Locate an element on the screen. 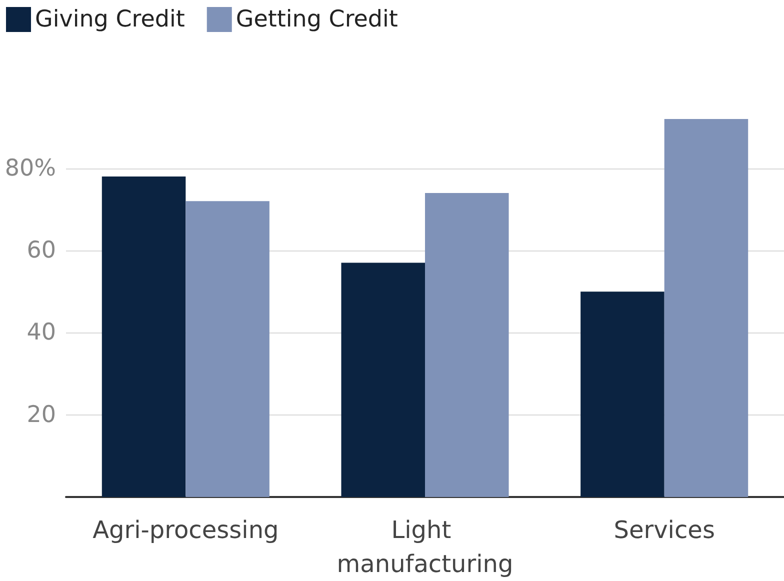  y-tick-label: 80% is located at coordinates (30, 168).